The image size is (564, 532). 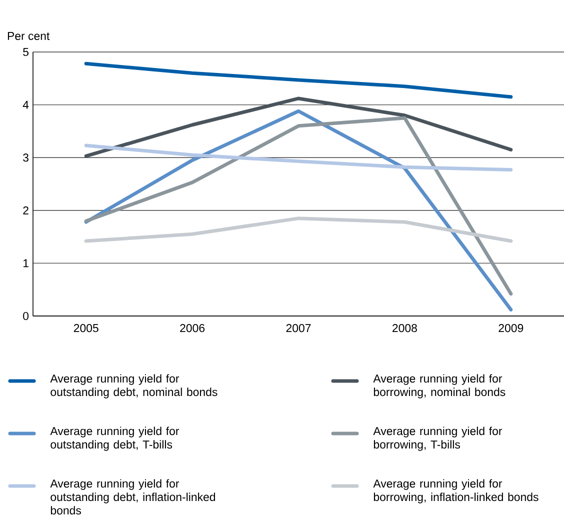 What do you see at coordinates (25, 52) in the screenshot?
I see `y-tick-label: 5` at bounding box center [25, 52].